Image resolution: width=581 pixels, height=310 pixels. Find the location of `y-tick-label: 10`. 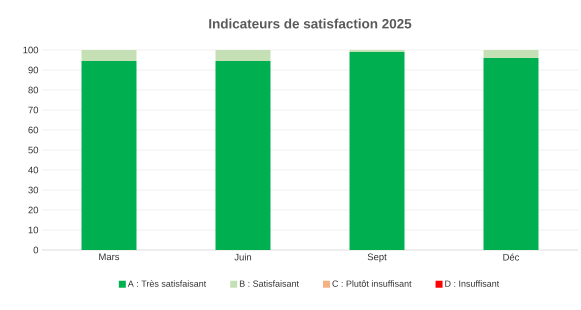

y-tick-label: 10 is located at coordinates (33, 230).